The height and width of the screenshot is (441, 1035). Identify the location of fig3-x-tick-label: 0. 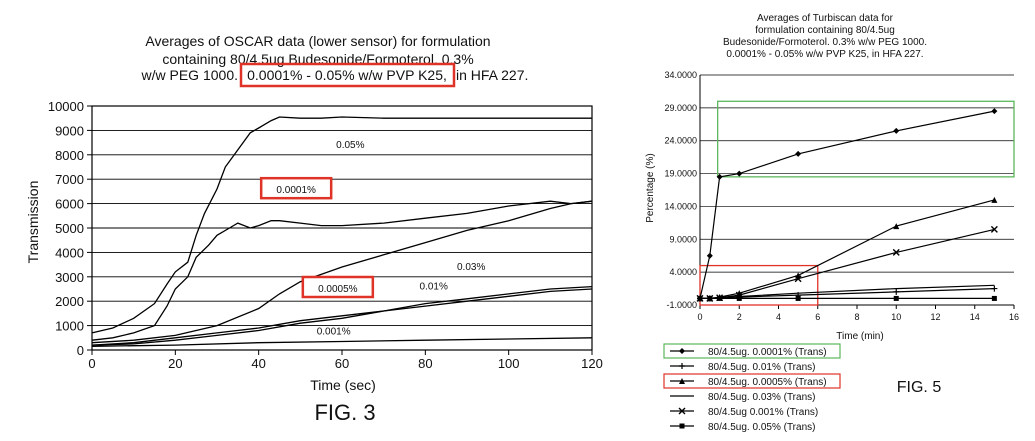
(91, 363).